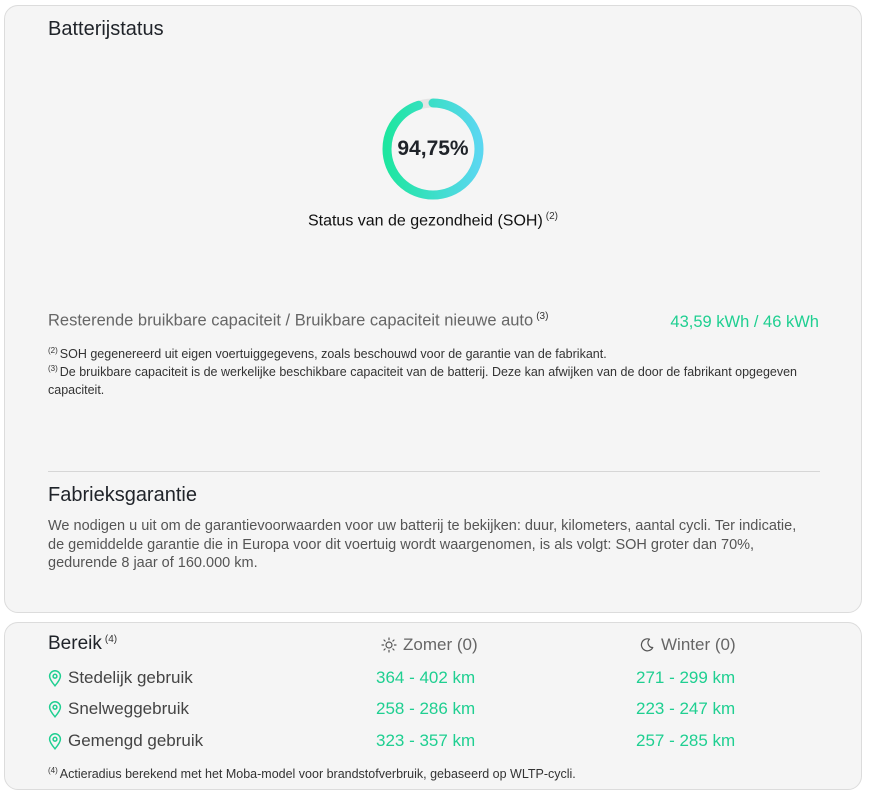 The height and width of the screenshot is (802, 870). Describe the element at coordinates (744, 322) in the screenshot. I see `capacity-value: 43,59 kWh / 46 kWh` at that location.